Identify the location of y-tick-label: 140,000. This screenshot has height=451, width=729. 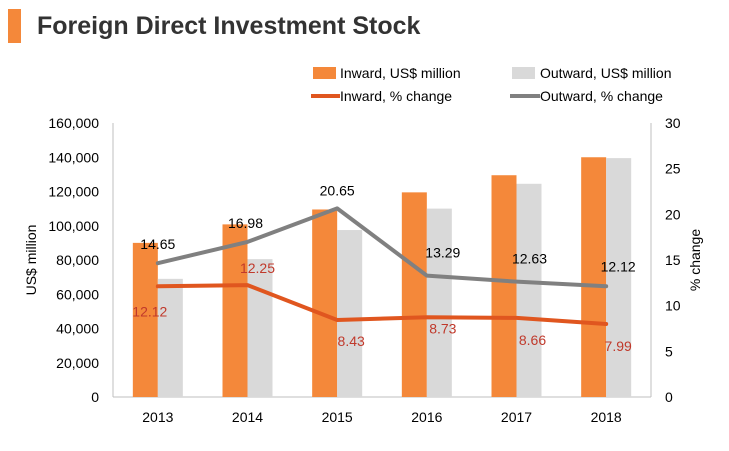
(73, 157).